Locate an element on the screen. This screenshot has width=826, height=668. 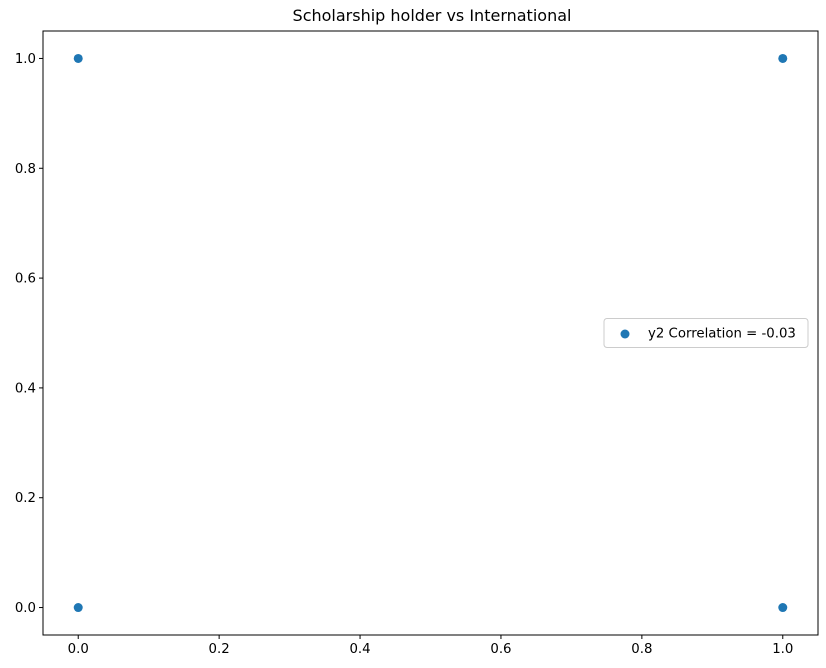
y-tick-label: 0.4 is located at coordinates (25, 388).